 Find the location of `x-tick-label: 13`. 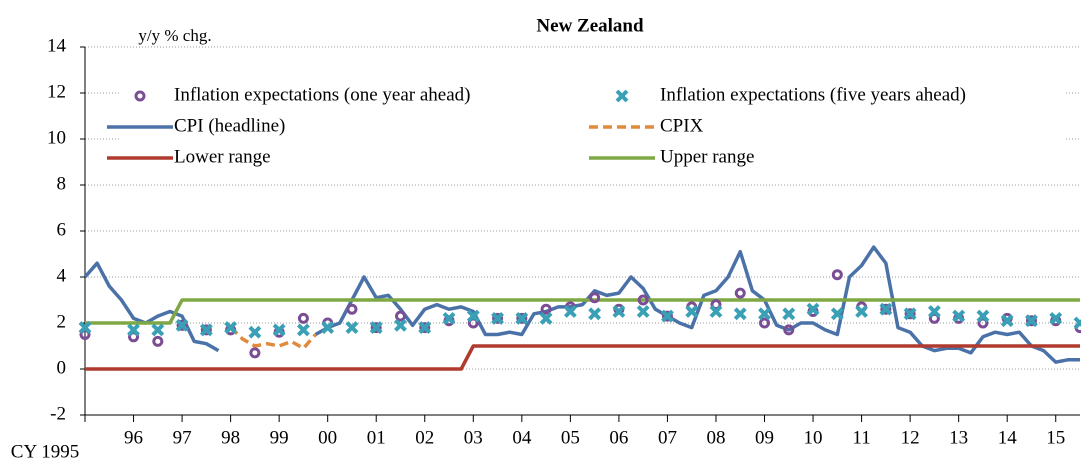

x-tick-label: 13 is located at coordinates (958, 437).